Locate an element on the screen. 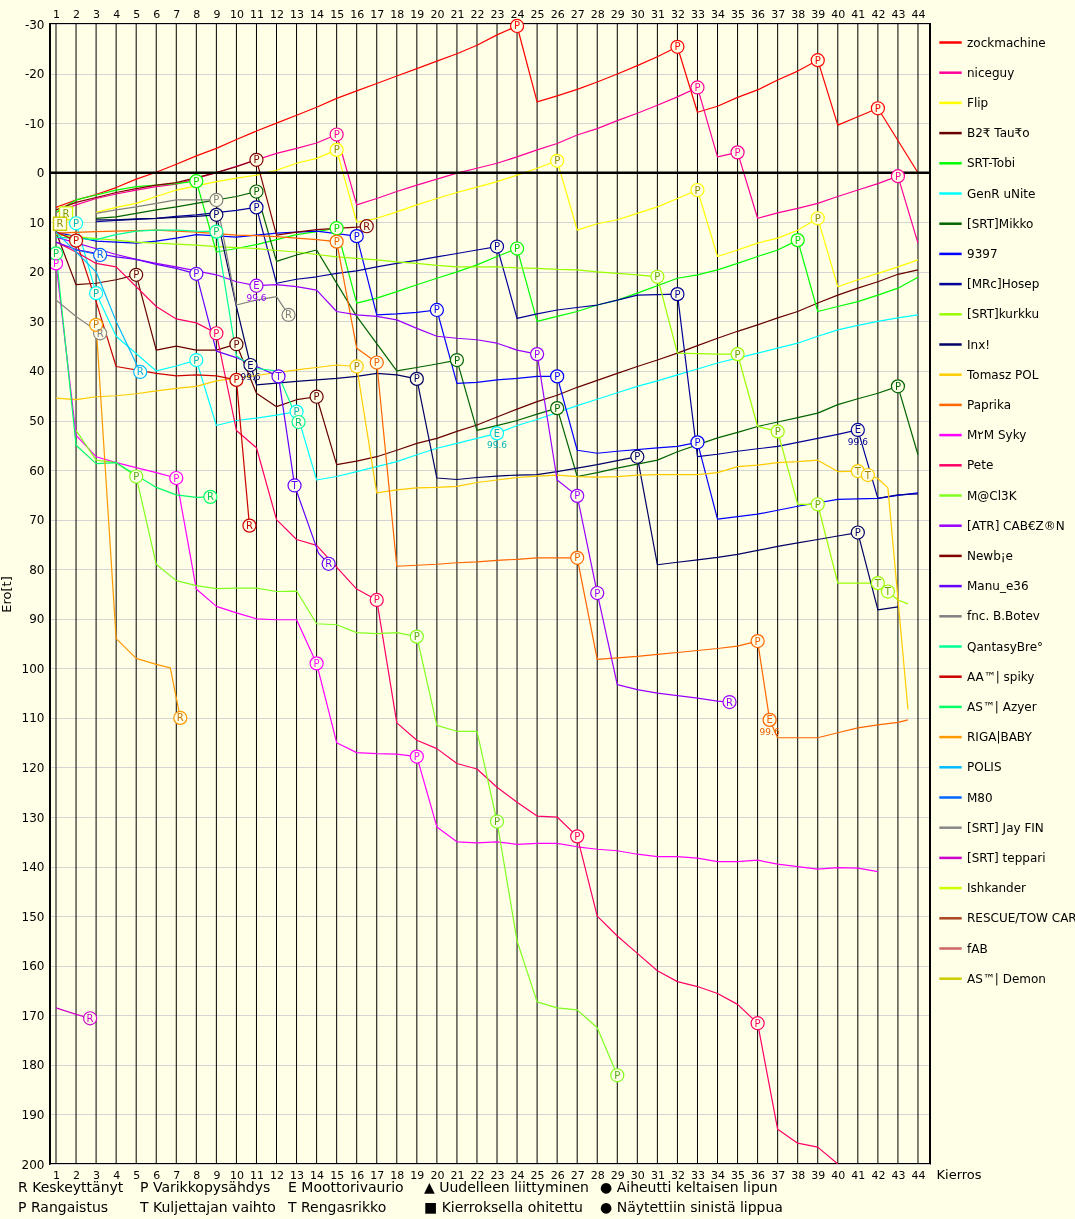 This screenshot has height=1219, width=1075. x2-tick-label: 39 is located at coordinates (818, 14).